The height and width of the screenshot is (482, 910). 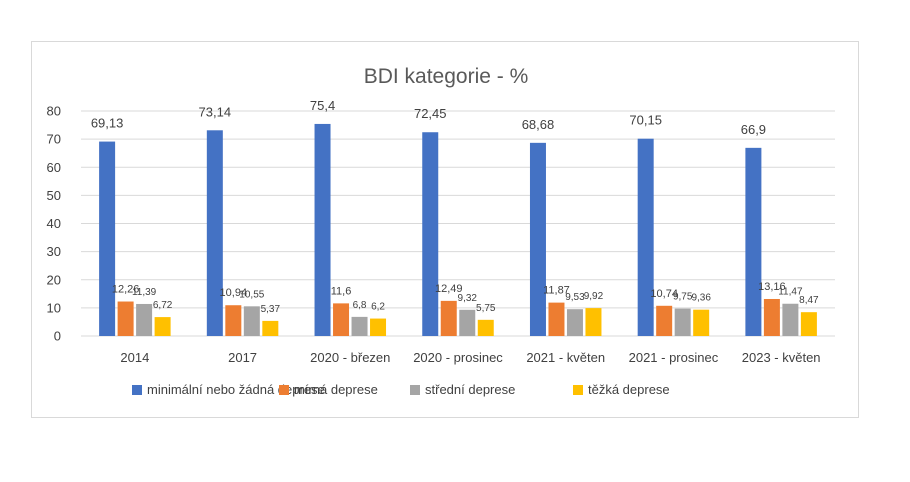 What do you see at coordinates (134, 357) in the screenshot?
I see `x-category-label: 2014` at bounding box center [134, 357].